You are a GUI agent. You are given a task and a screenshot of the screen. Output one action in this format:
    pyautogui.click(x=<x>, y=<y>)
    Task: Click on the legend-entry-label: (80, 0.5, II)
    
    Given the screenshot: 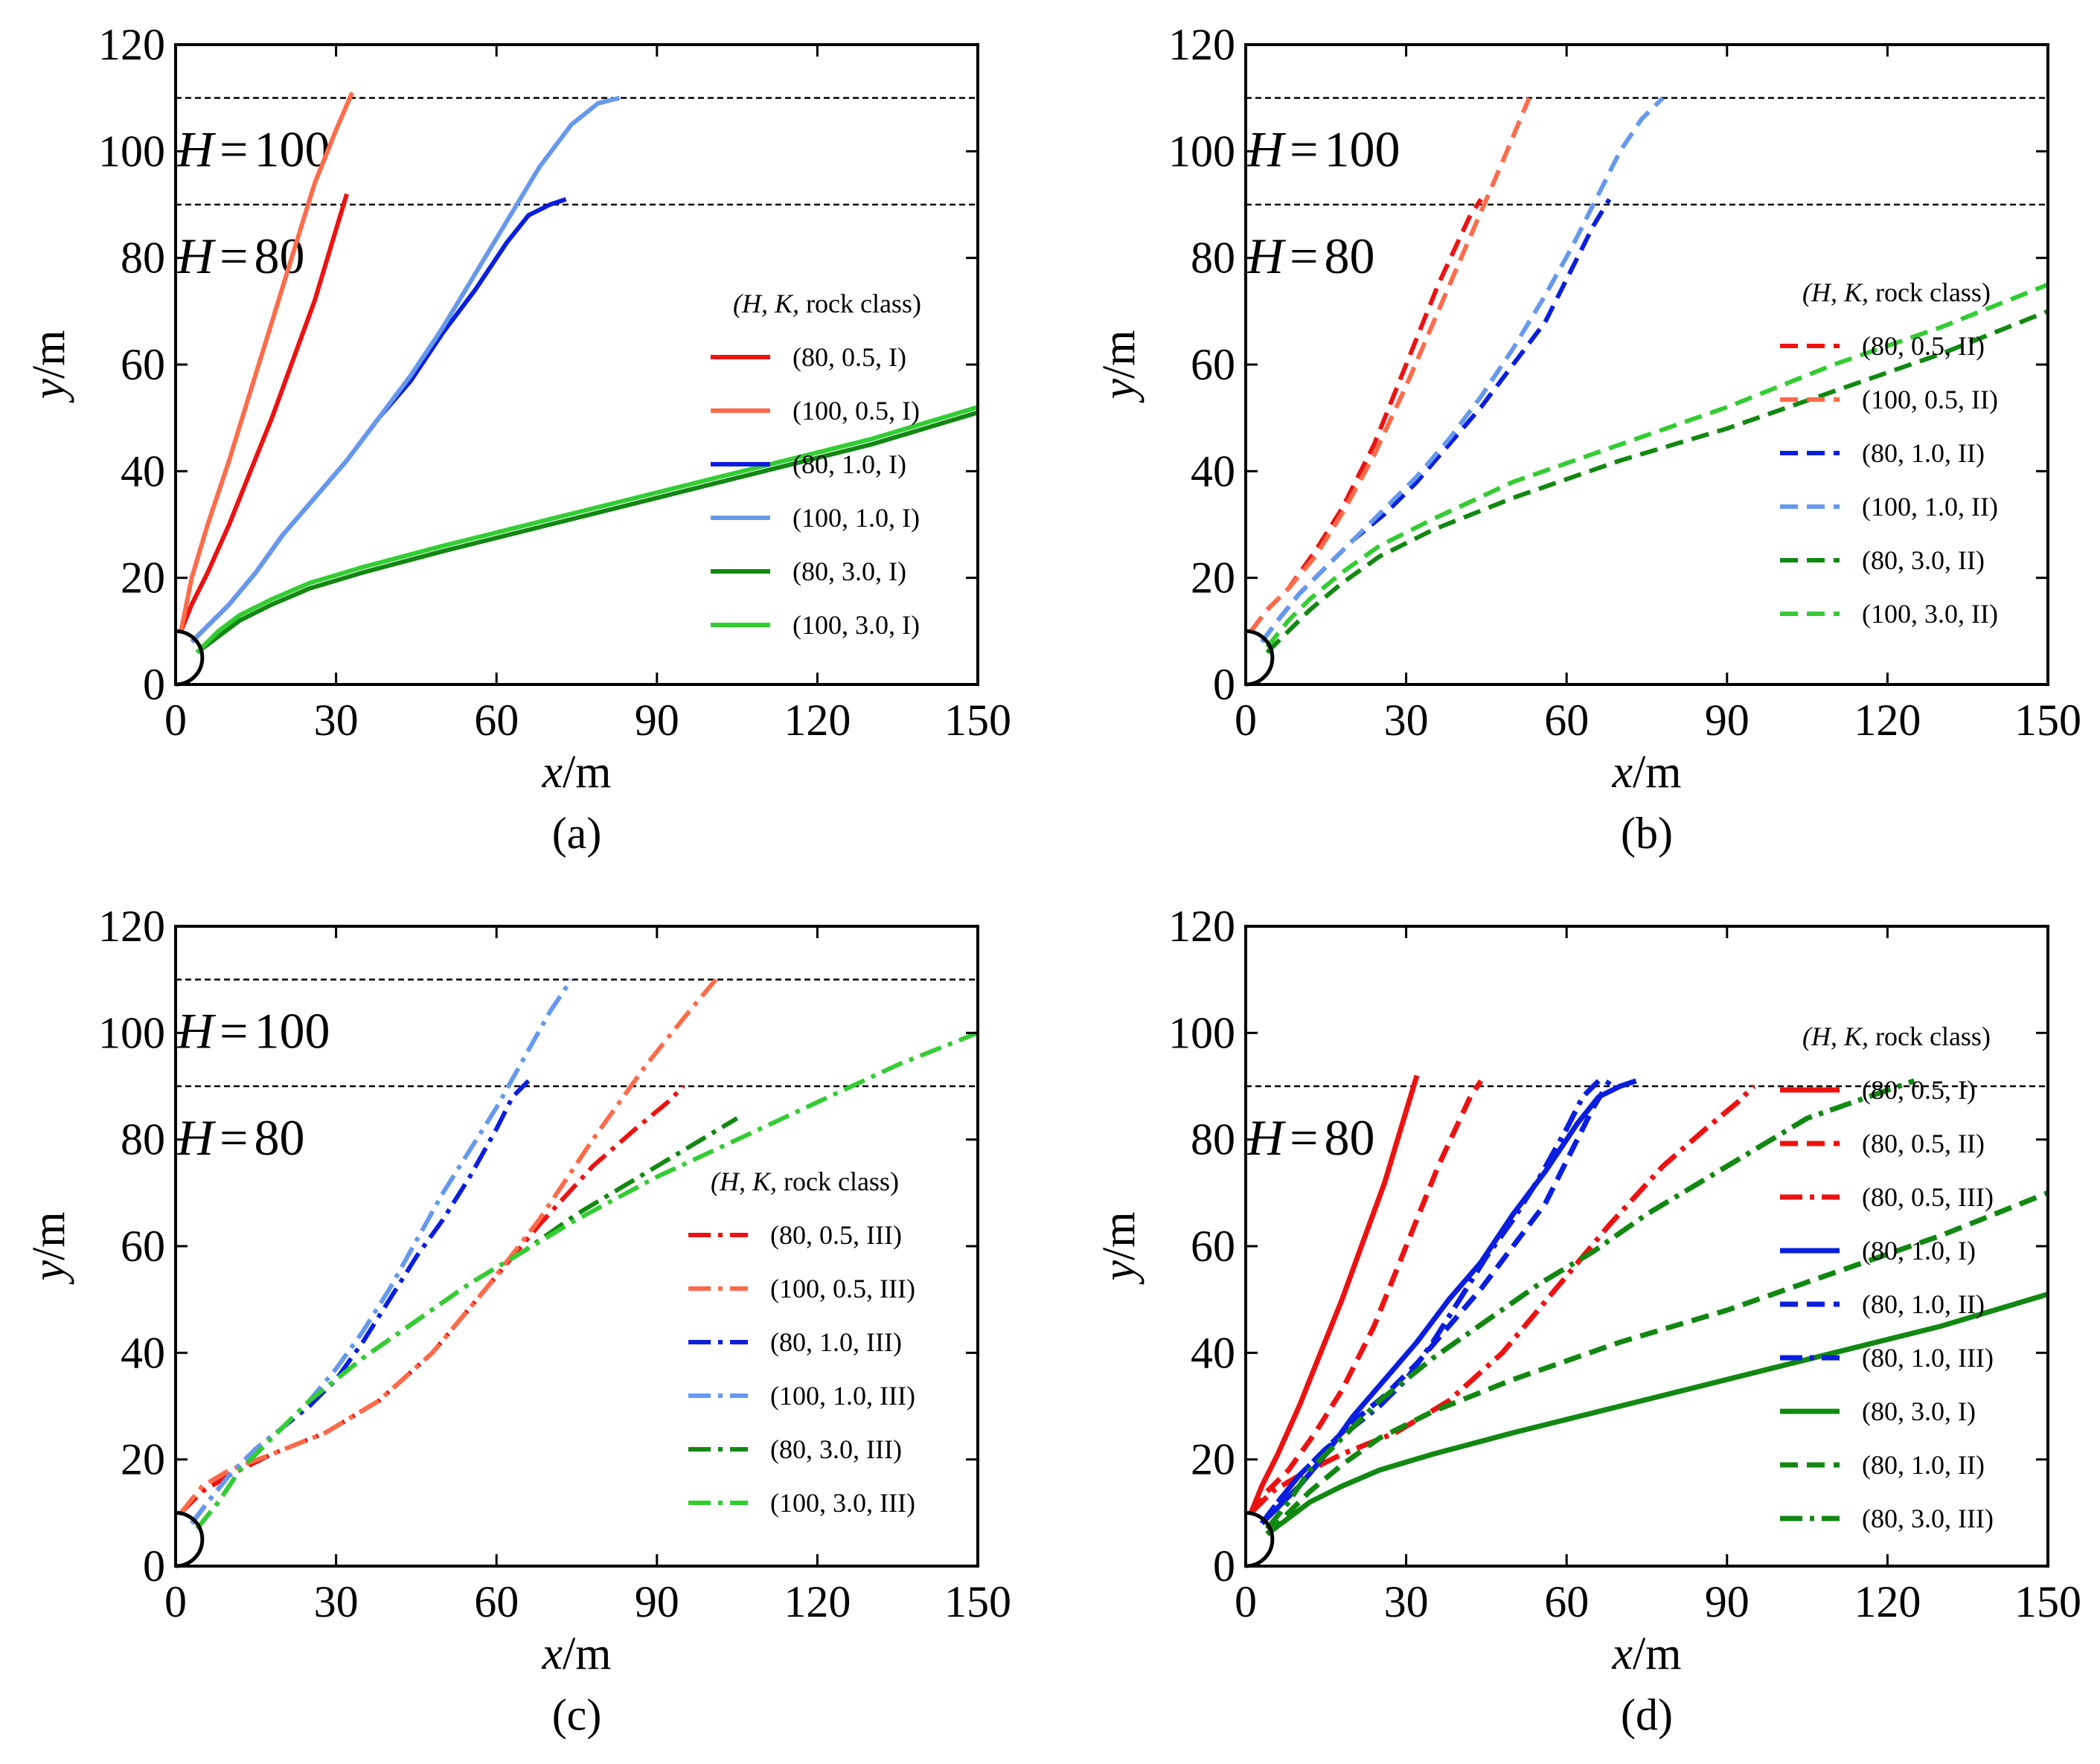 What is the action you would take?
    pyautogui.click(x=1923, y=1143)
    